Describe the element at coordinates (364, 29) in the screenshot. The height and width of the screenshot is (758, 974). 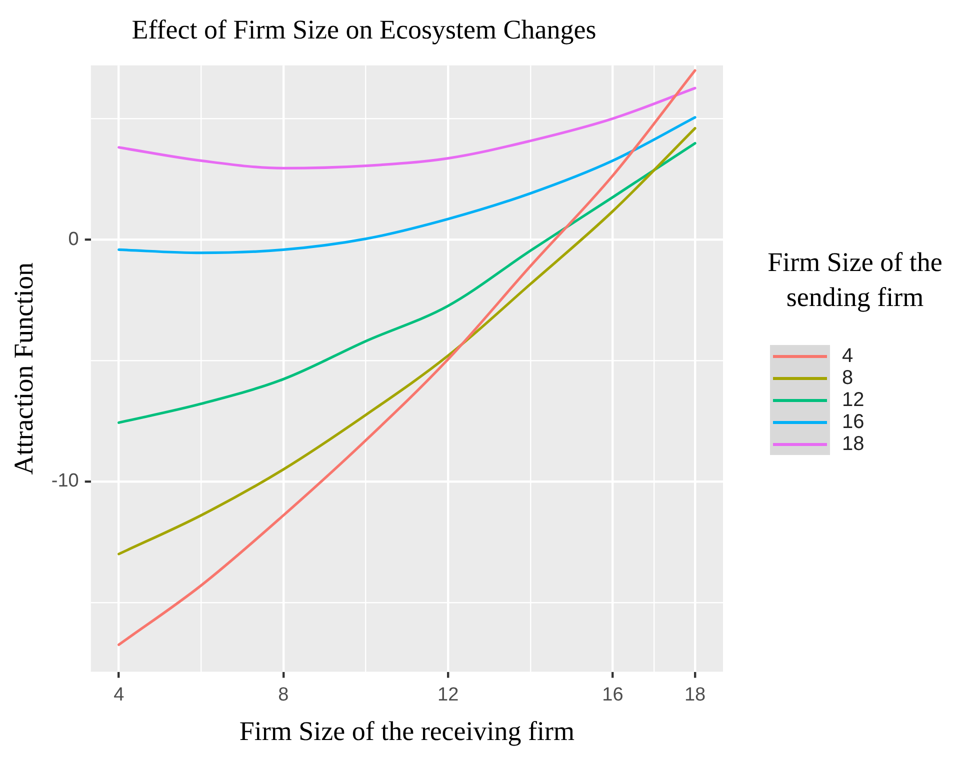
I see `chart-title: Effect of Firm Size on Ecosystem Changes` at that location.